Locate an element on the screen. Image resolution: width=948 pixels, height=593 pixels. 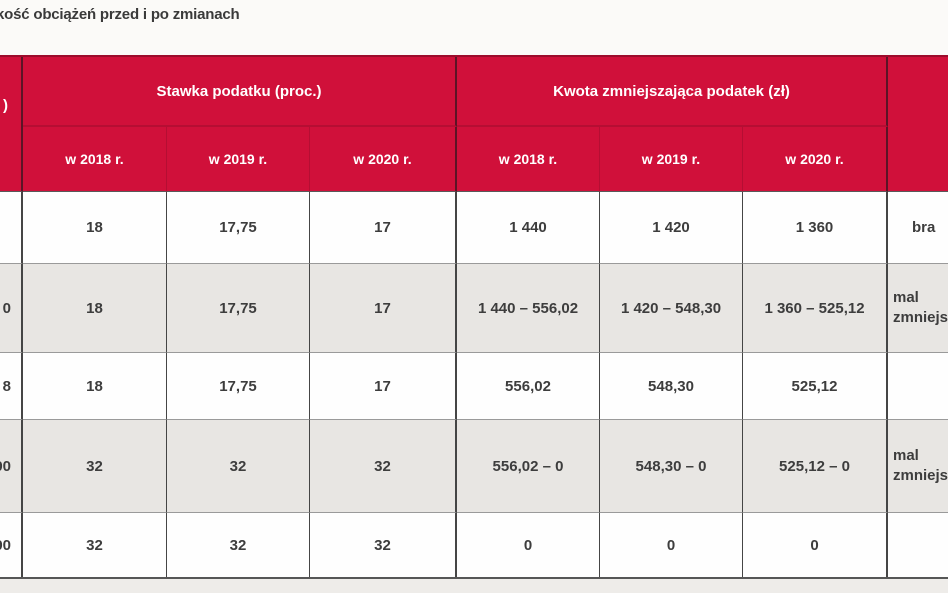
corner-header-fragment: ) is located at coordinates (5, 105).